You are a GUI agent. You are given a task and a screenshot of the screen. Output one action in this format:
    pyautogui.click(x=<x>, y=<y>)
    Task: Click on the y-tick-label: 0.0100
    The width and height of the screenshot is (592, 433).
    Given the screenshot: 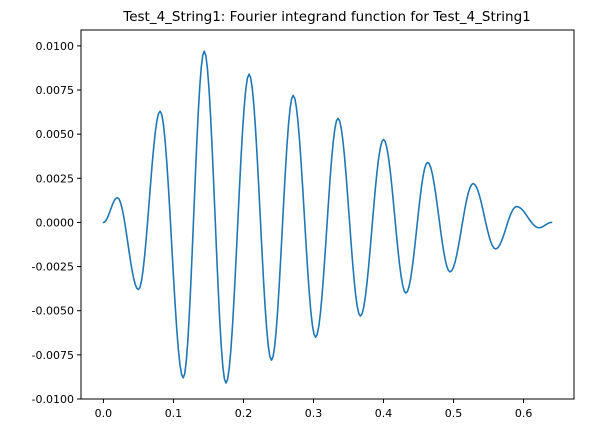 What is the action you would take?
    pyautogui.click(x=55, y=46)
    